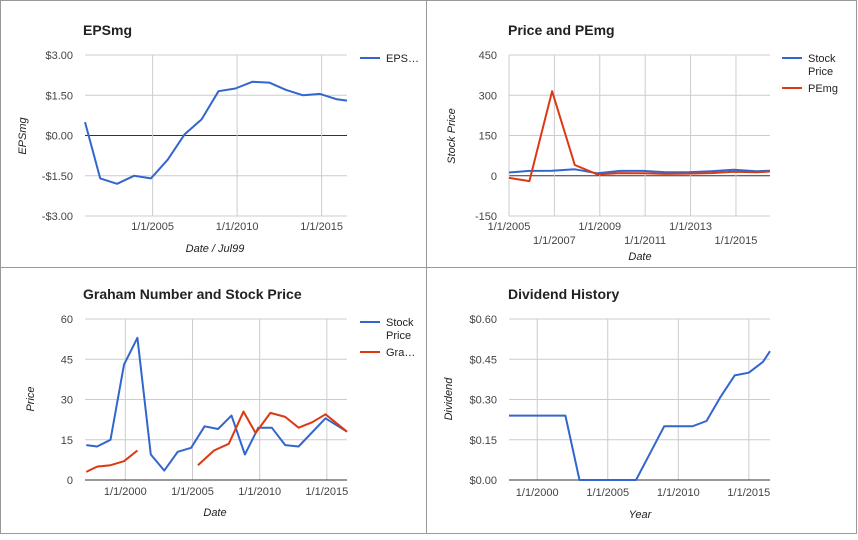 This screenshot has height=540, width=858. I want to click on y-tick-label: -$1.50, so click(57, 177).